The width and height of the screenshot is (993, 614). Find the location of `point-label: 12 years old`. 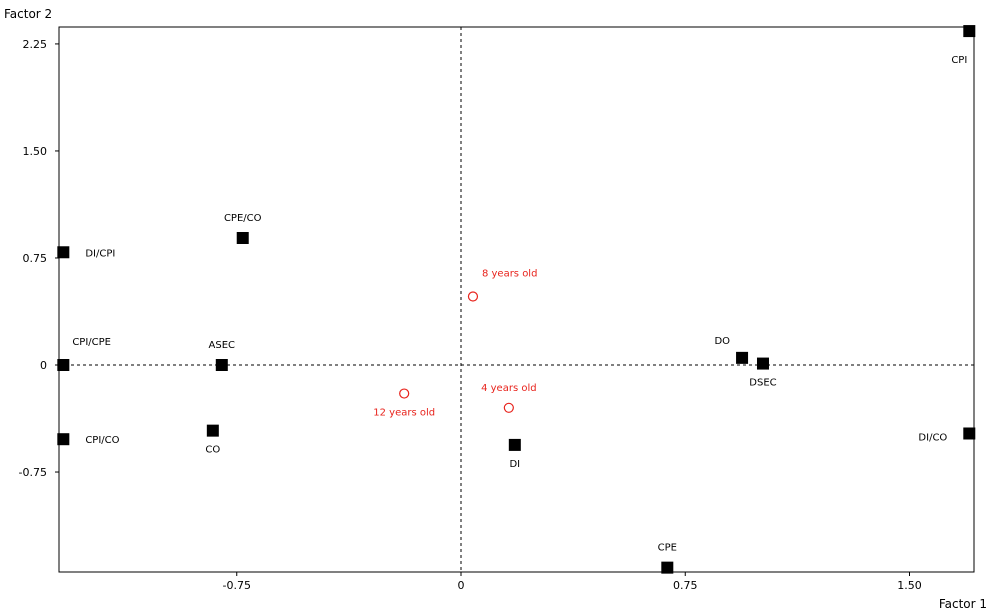

point-label: 12 years old is located at coordinates (404, 413).